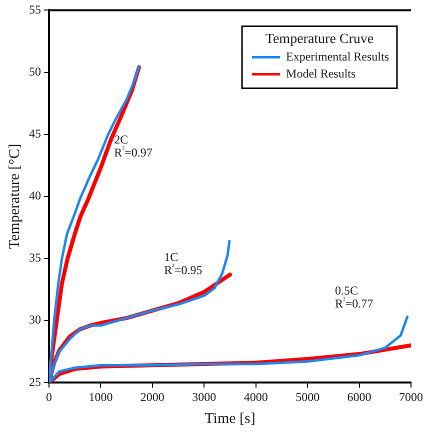 This screenshot has height=432, width=427. What do you see at coordinates (321, 73) in the screenshot?
I see `legend-label: Model Results` at bounding box center [321, 73].